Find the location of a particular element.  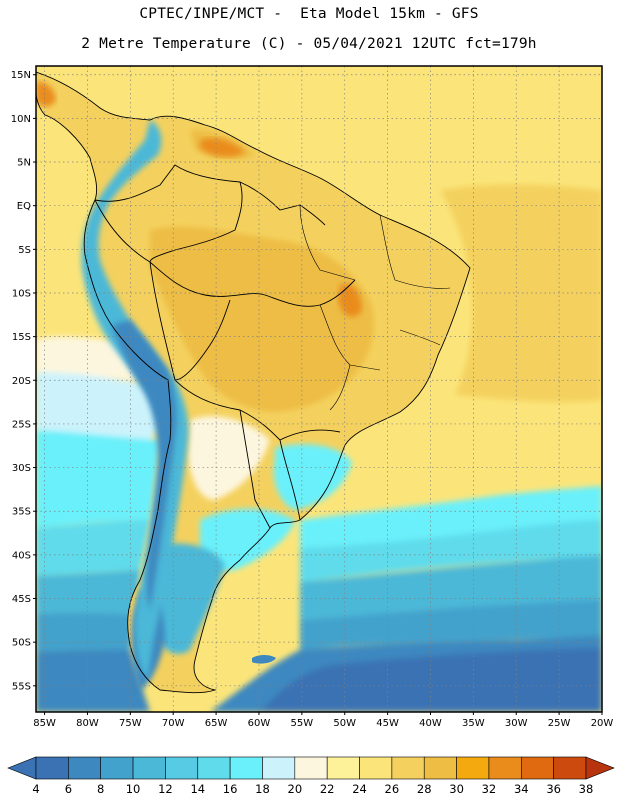

lon-label: 35W is located at coordinates (473, 723).